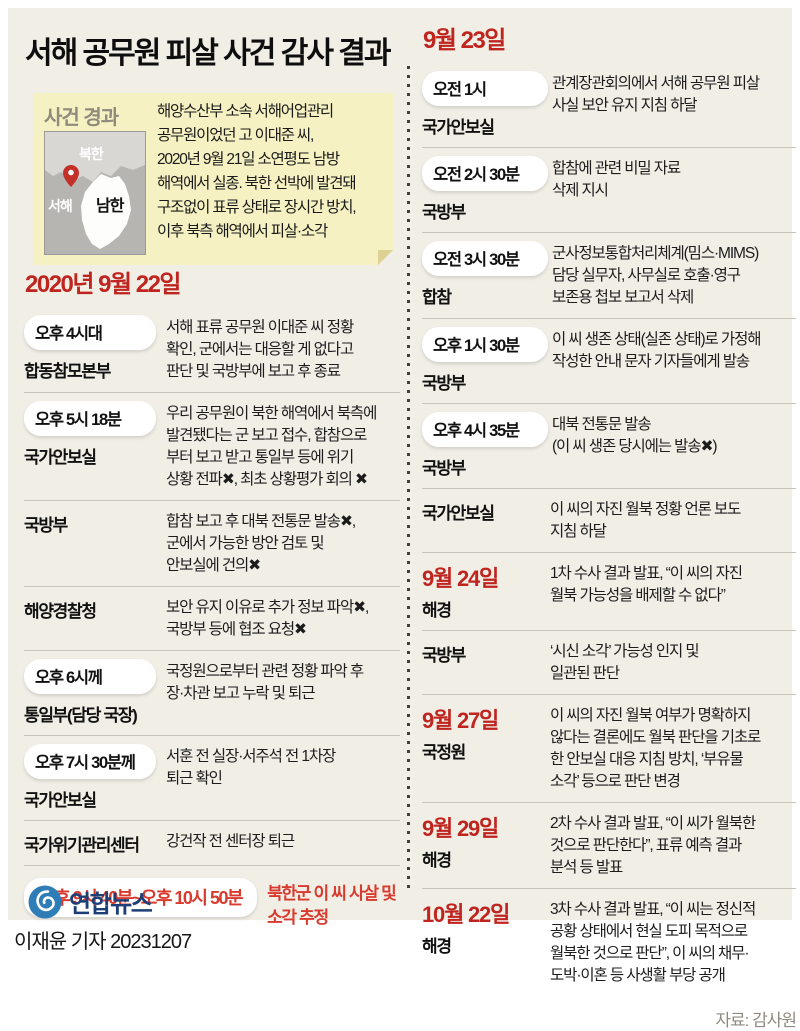 The width and height of the screenshot is (800, 1031). I want to click on org-label: 국가위기관리센터, so click(82, 845).